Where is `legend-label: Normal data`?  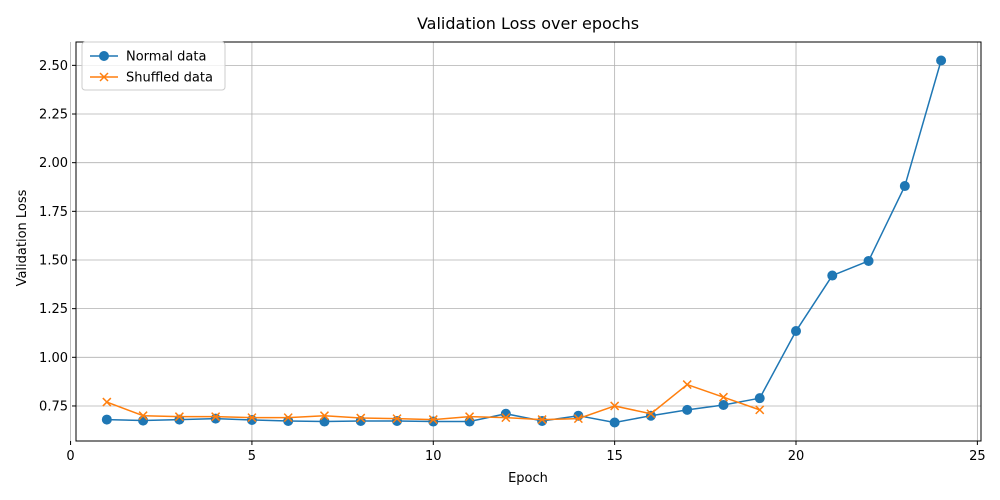
legend-label: Normal data is located at coordinates (166, 57).